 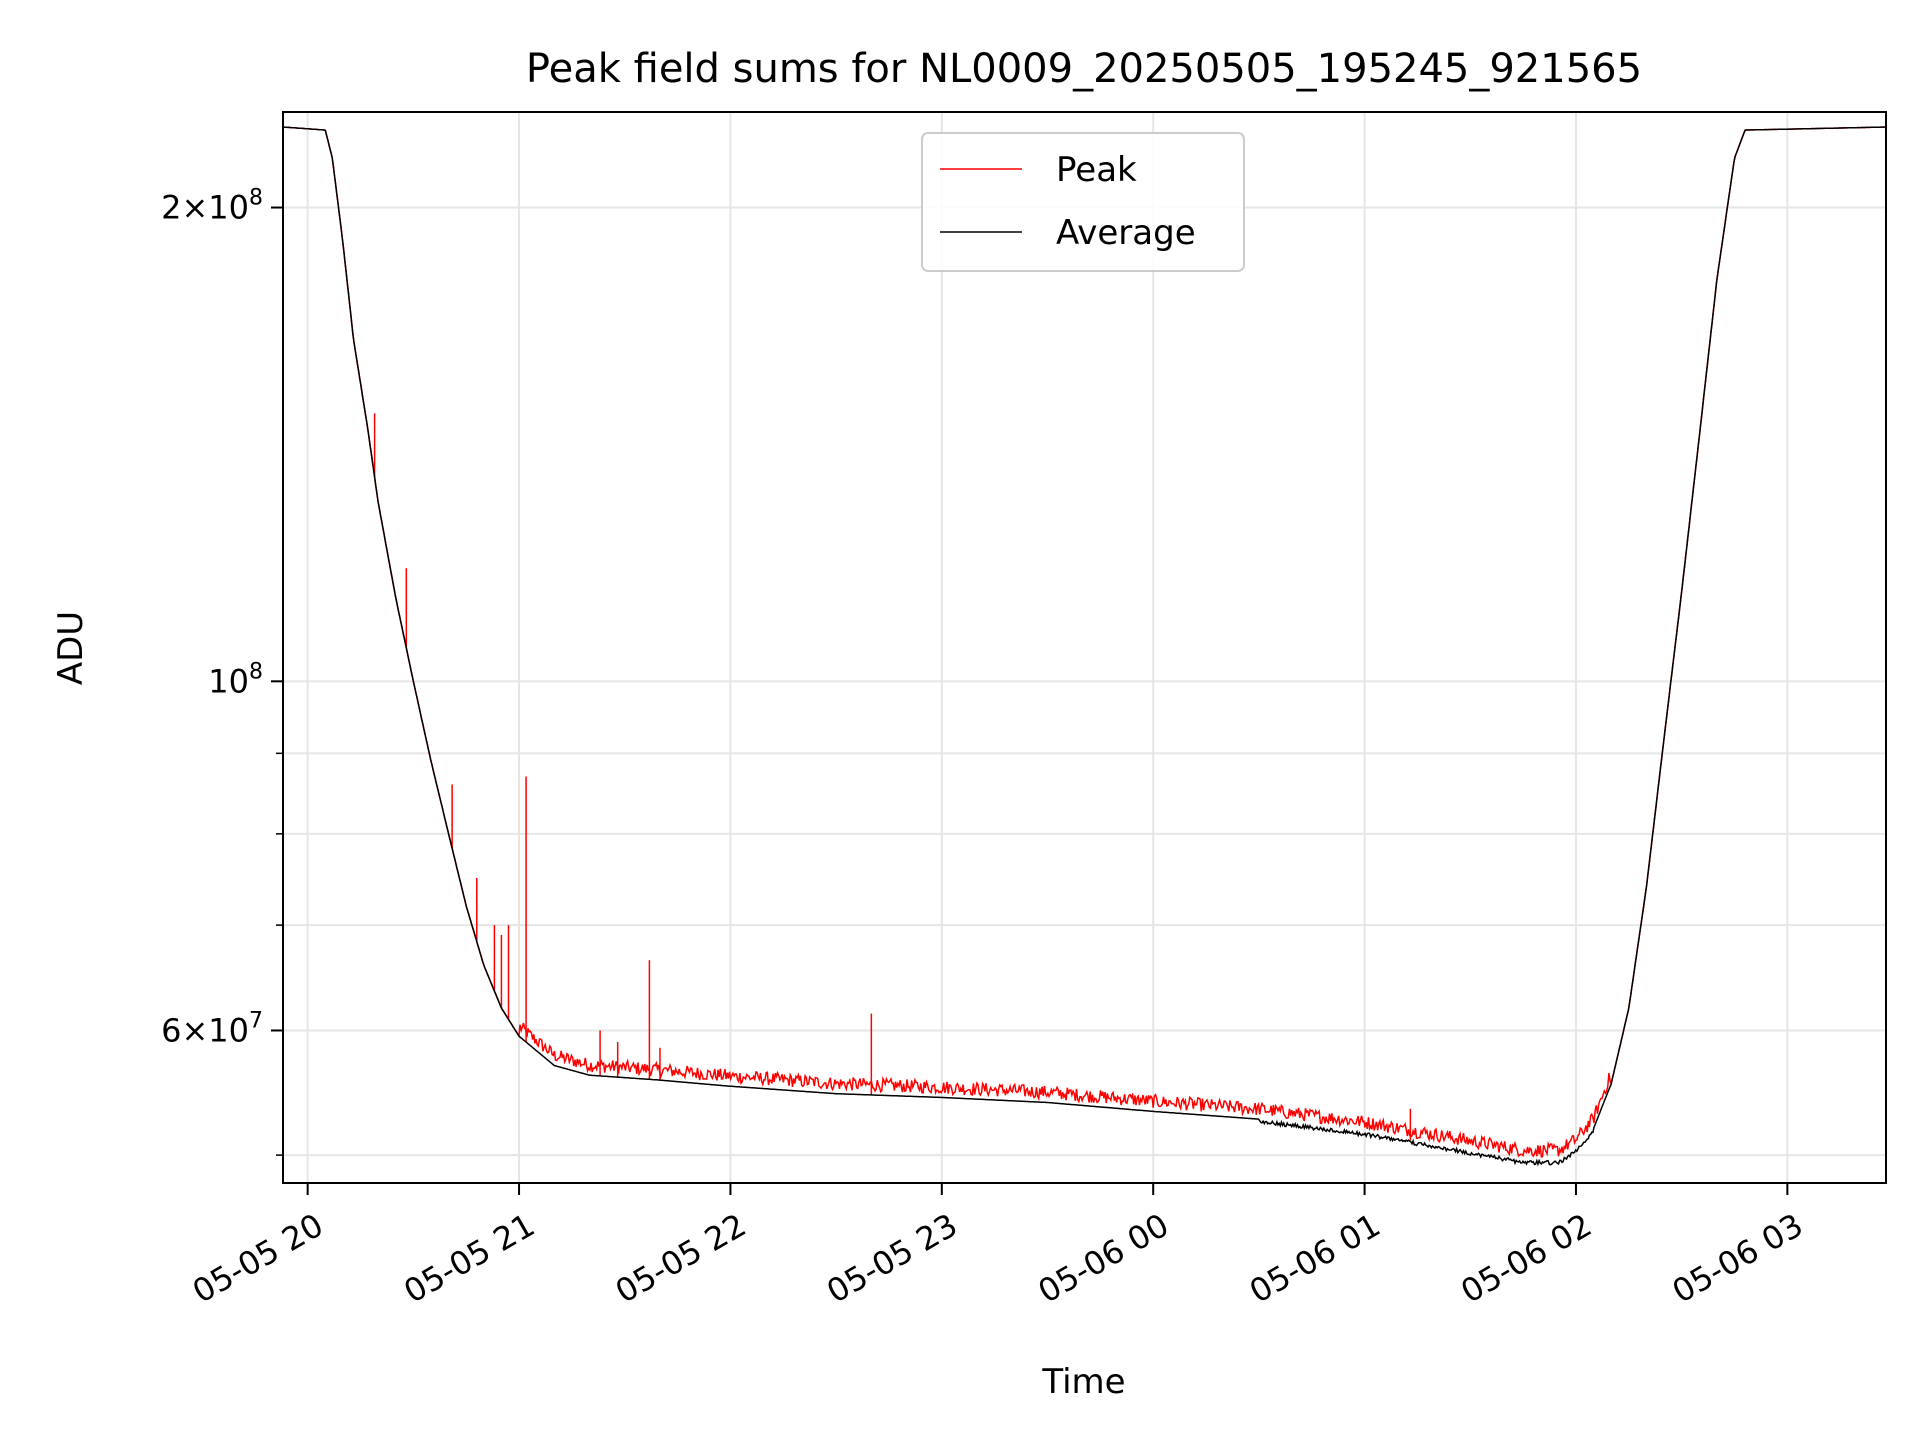 What do you see at coordinates (681, 1258) in the screenshot?
I see `x-tick-label: 05-05 22` at bounding box center [681, 1258].